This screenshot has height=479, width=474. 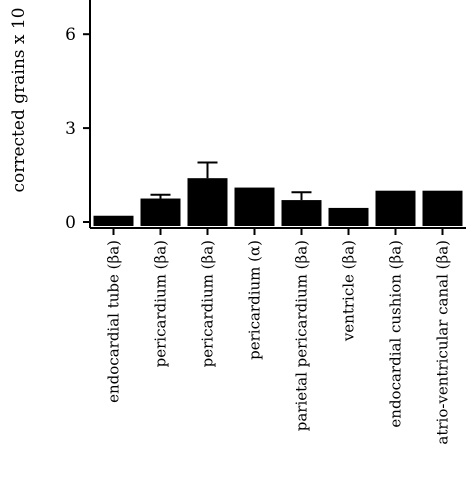 I want to click on y-tick-label: 0, so click(x=70, y=223).